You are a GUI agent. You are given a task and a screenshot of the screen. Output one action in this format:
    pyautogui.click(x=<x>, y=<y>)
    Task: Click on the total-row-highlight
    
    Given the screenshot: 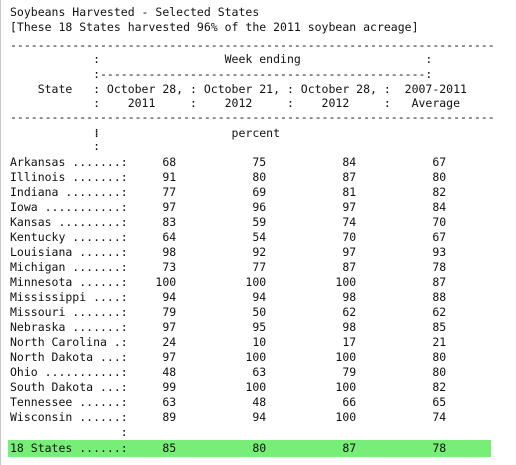 What is the action you would take?
    pyautogui.click(x=249, y=448)
    